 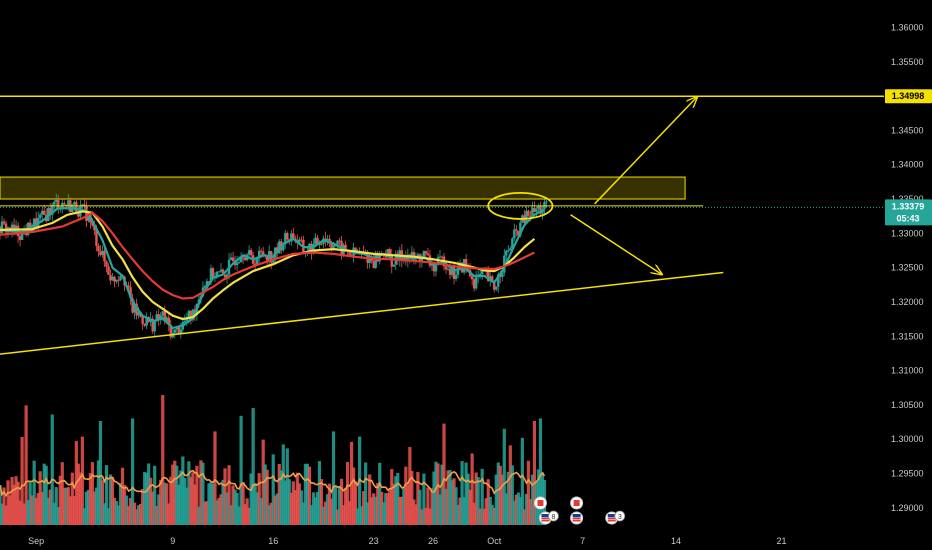 I want to click on ma-yellow-line, so click(x=268, y=265).